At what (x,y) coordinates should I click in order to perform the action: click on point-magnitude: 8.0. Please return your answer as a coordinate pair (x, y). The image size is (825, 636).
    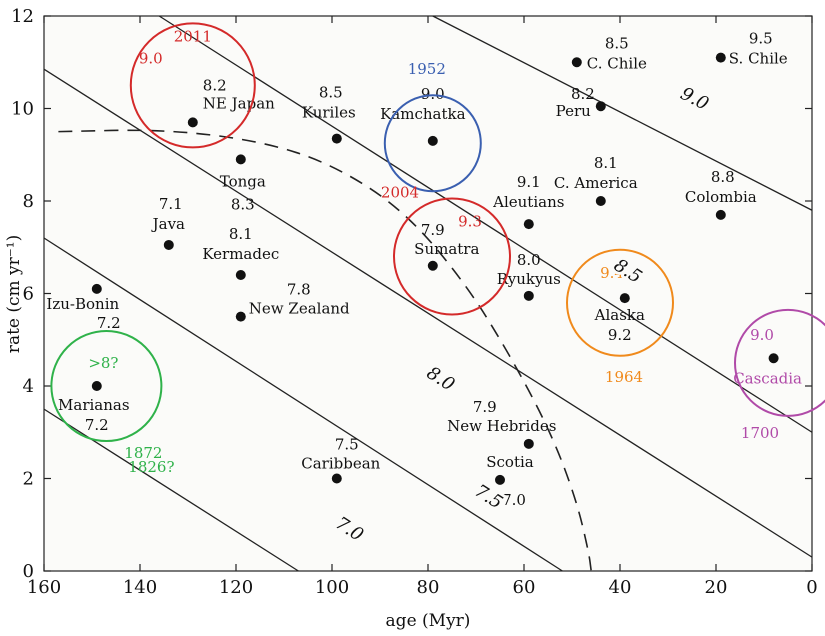
    Looking at the image, I should click on (529, 260).